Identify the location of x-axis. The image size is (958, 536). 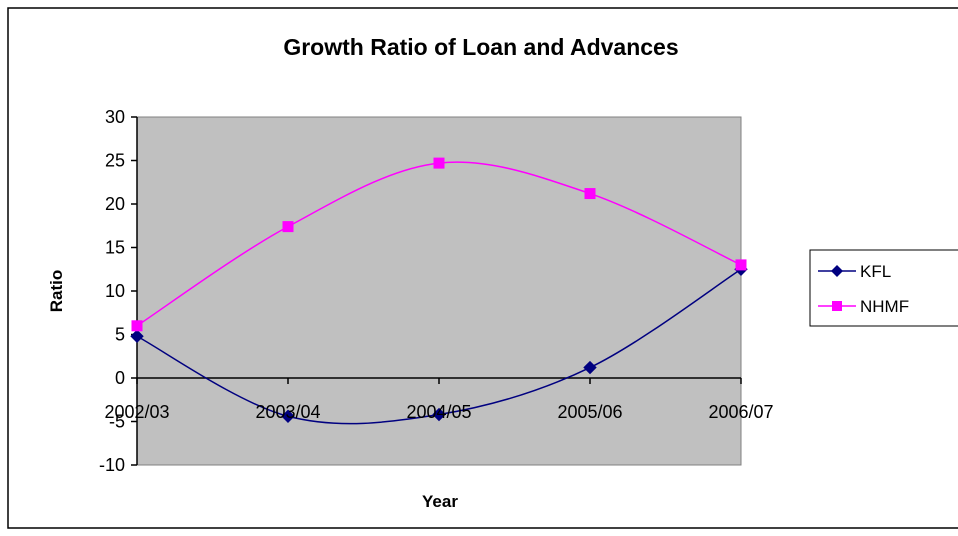
(439, 380).